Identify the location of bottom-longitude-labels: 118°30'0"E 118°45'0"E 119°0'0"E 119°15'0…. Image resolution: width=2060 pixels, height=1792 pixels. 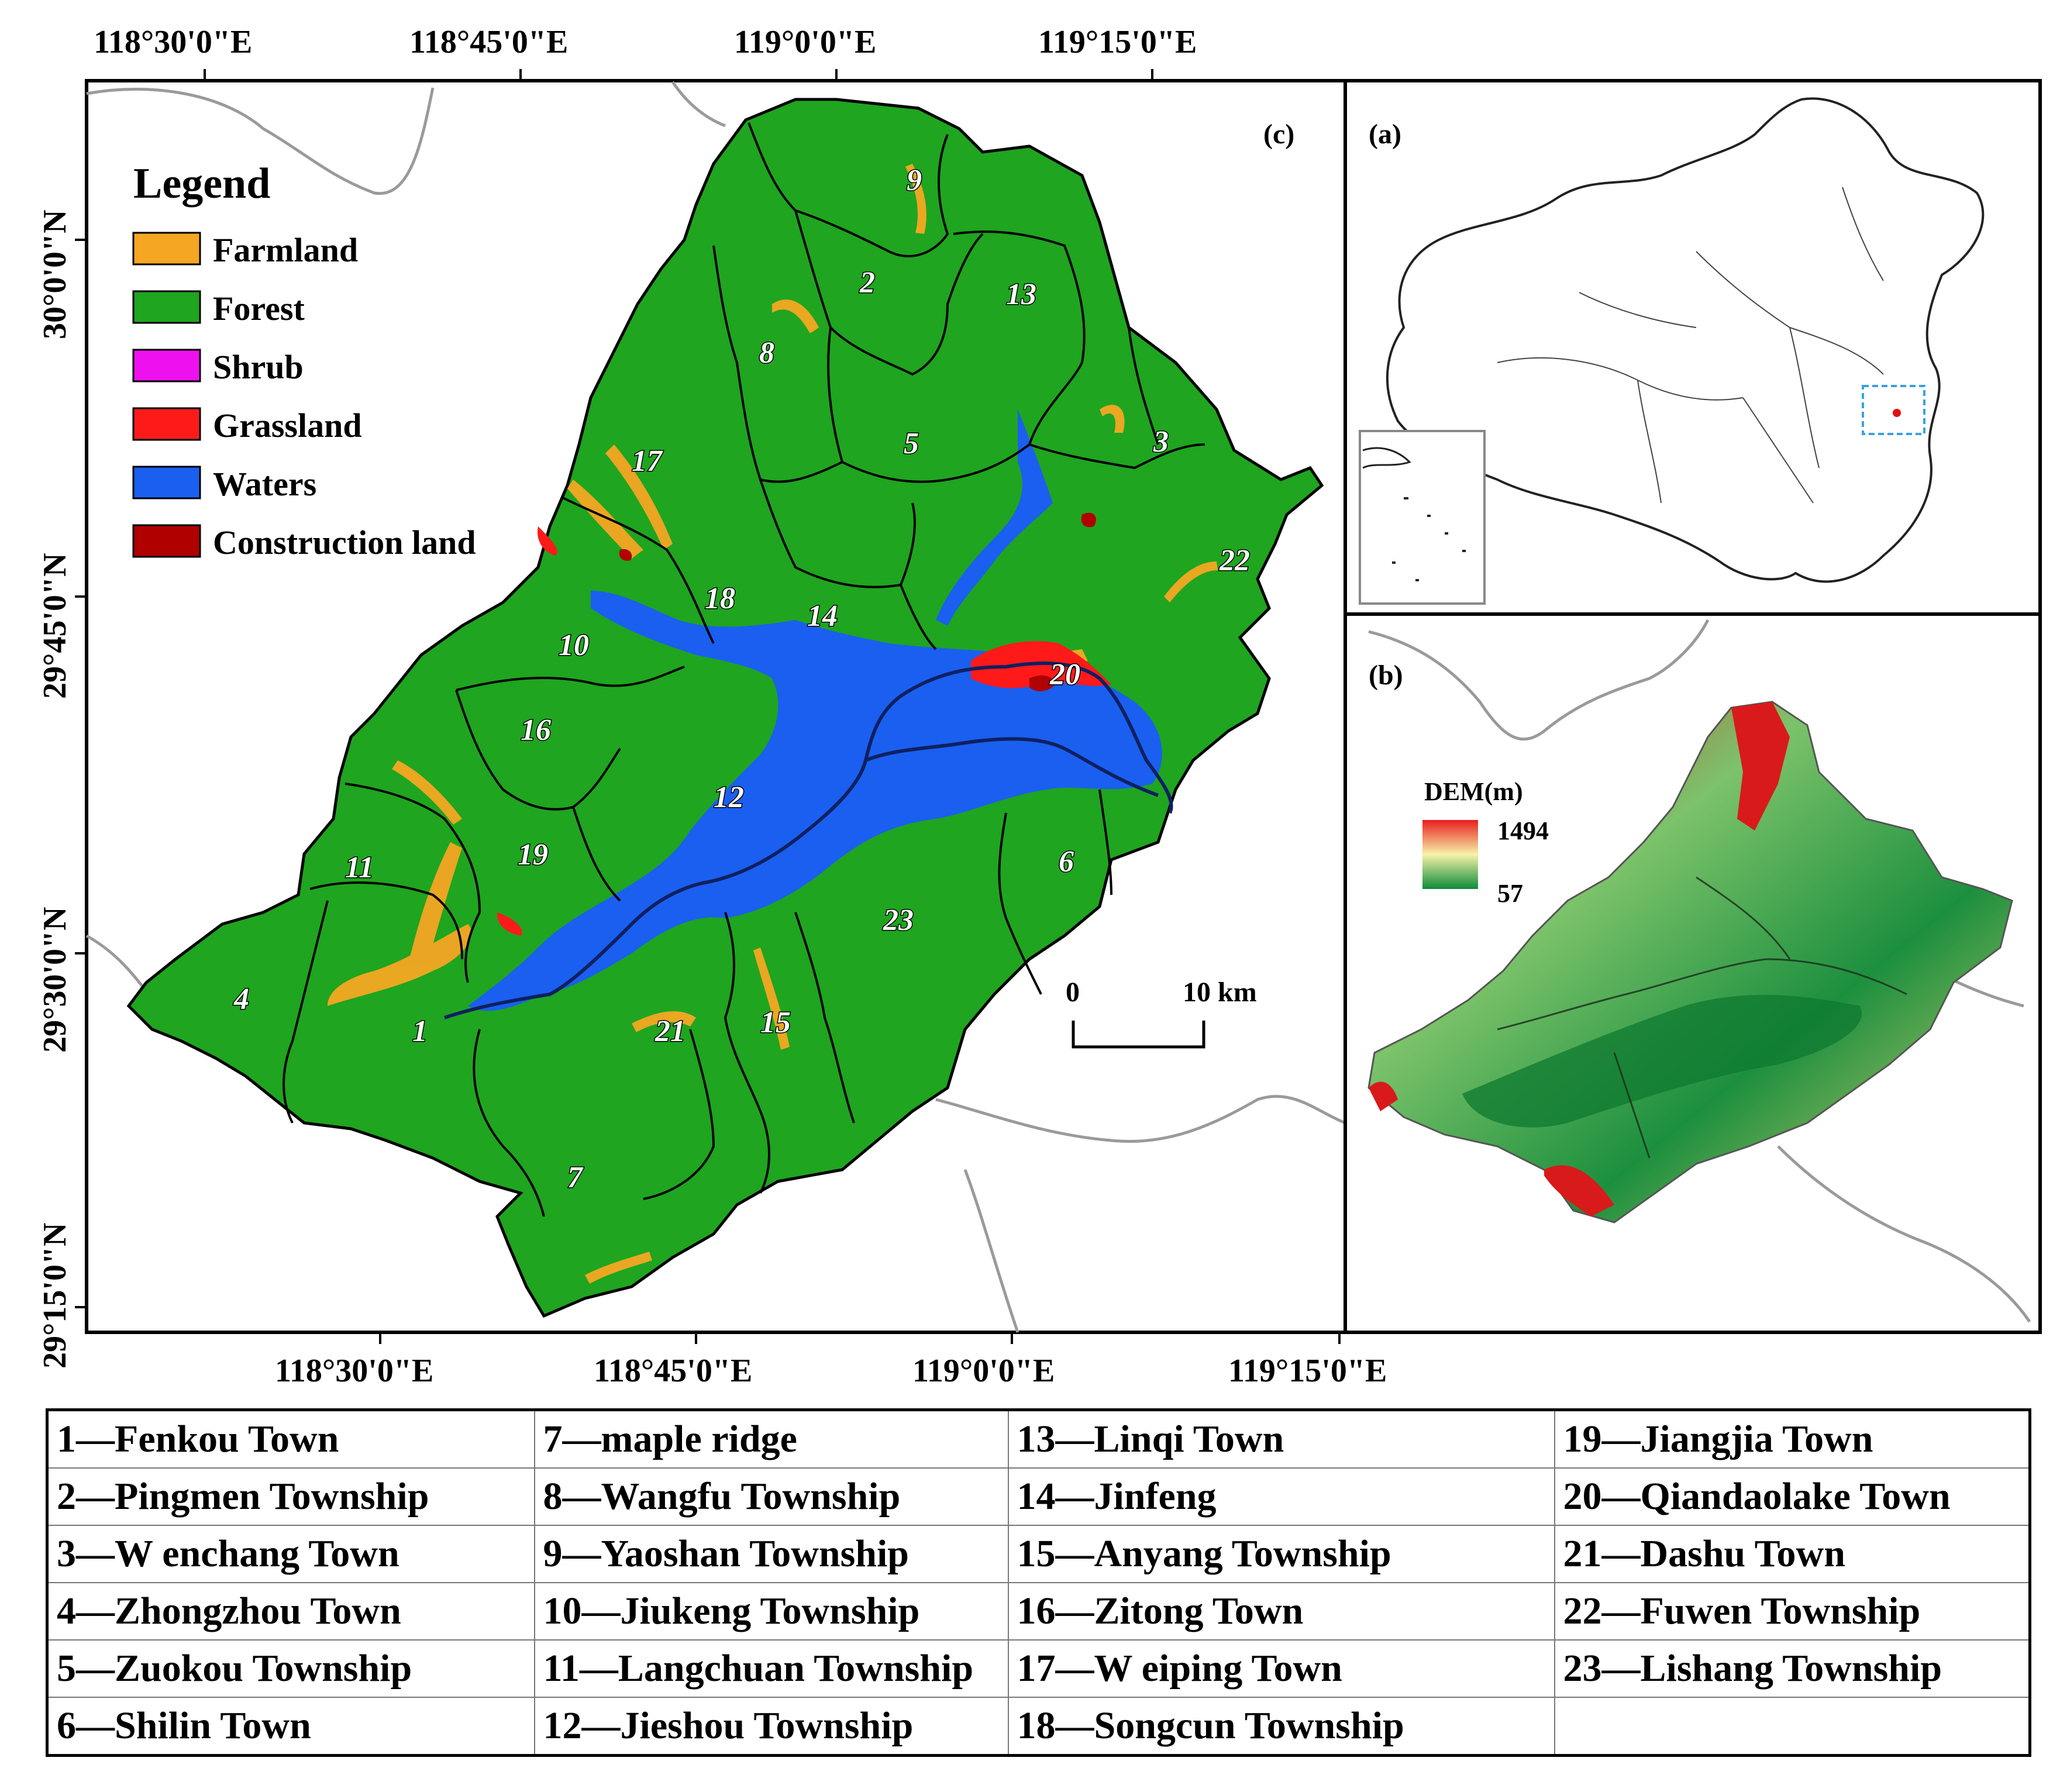
(831, 1371).